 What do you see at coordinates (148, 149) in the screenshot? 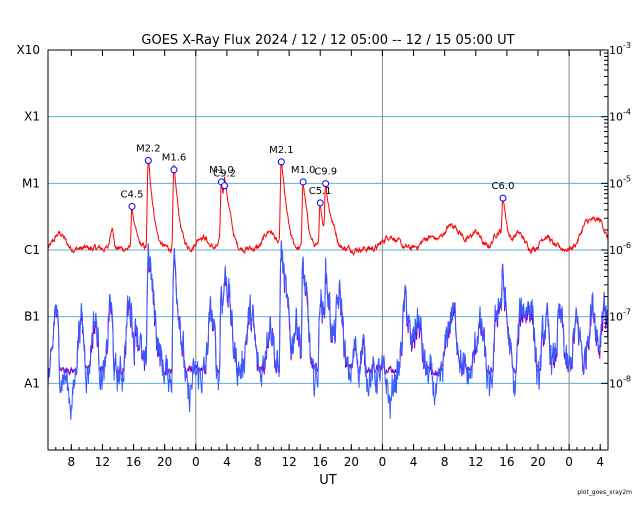
I see `flare-label: M2.2` at bounding box center [148, 149].